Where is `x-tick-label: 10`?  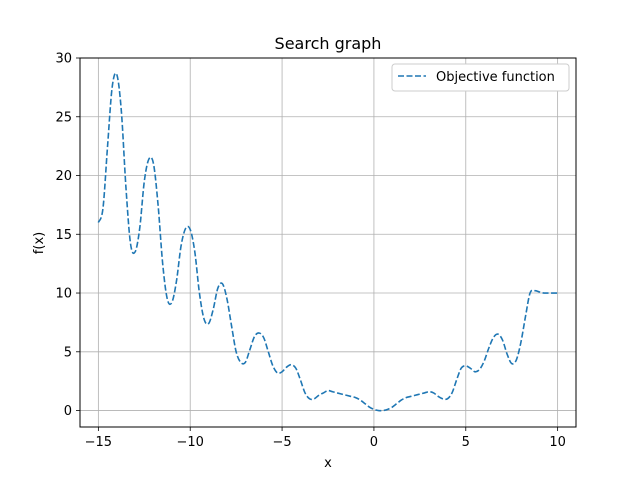
x-tick-label: 10 is located at coordinates (557, 442).